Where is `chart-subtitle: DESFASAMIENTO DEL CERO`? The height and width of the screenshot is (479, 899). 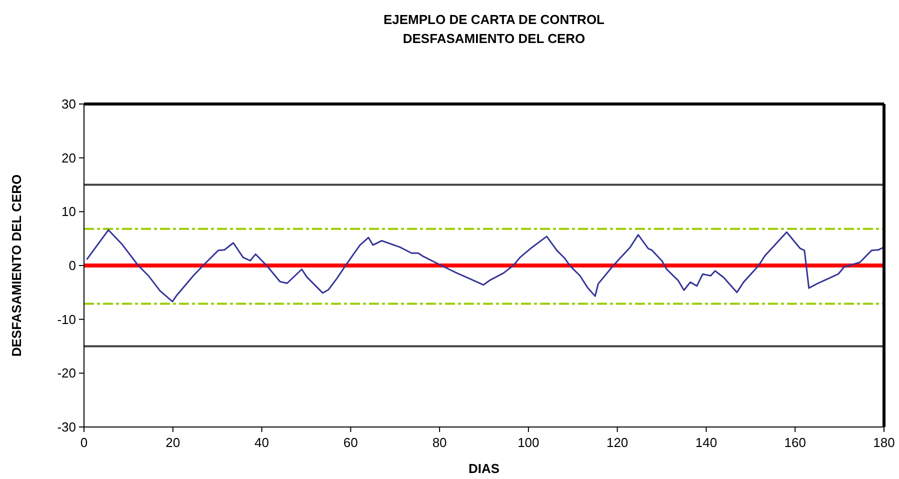
chart-subtitle: DESFASAMIENTO DEL CERO is located at coordinates (494, 38).